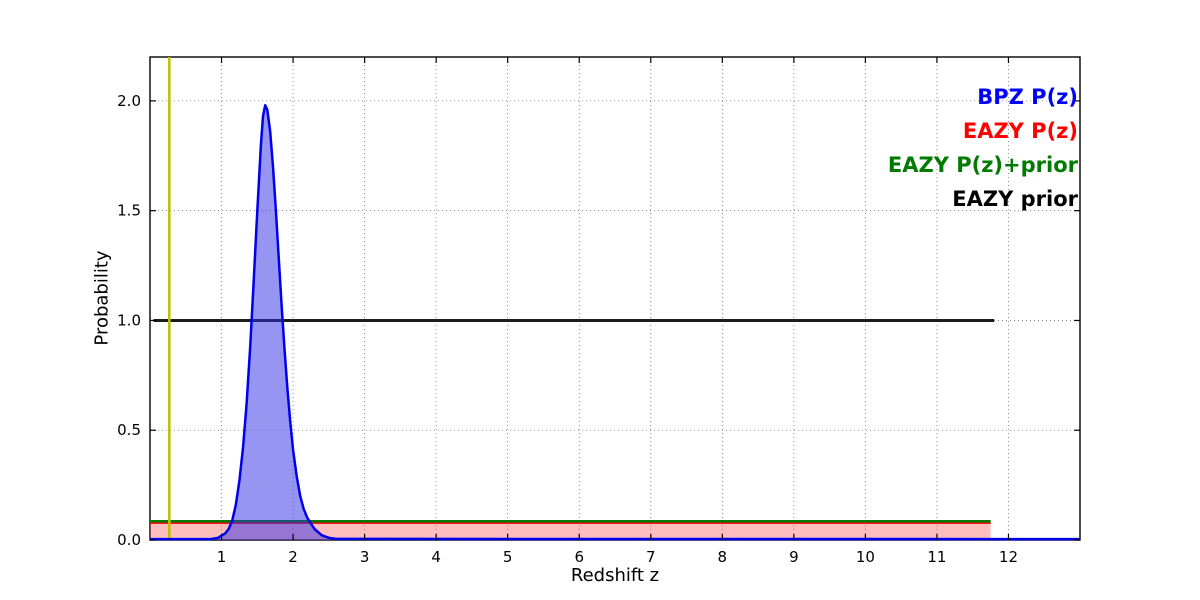 The height and width of the screenshot is (600, 1200). Describe the element at coordinates (508, 557) in the screenshot. I see `x-tick-label: 5` at that location.